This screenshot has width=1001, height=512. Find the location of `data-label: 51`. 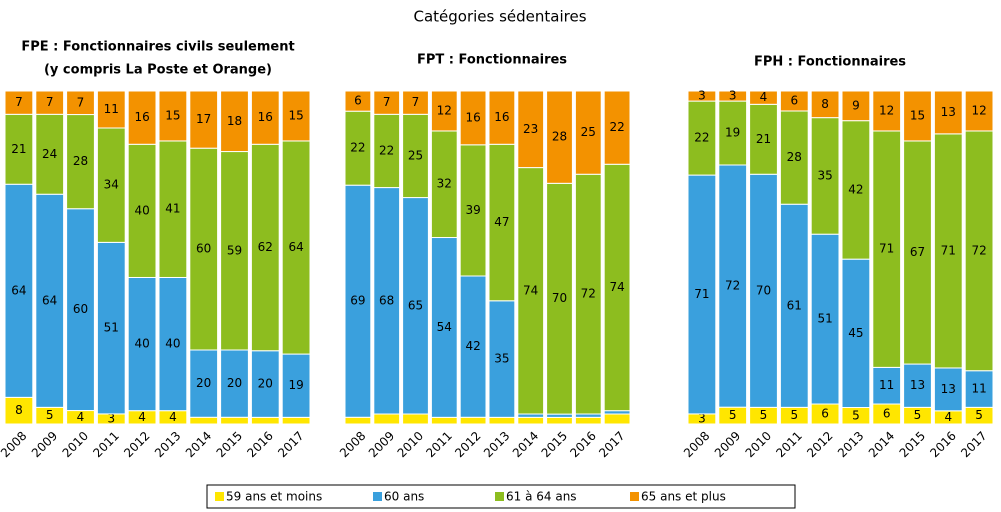

data-label: 51 is located at coordinates (824, 319).